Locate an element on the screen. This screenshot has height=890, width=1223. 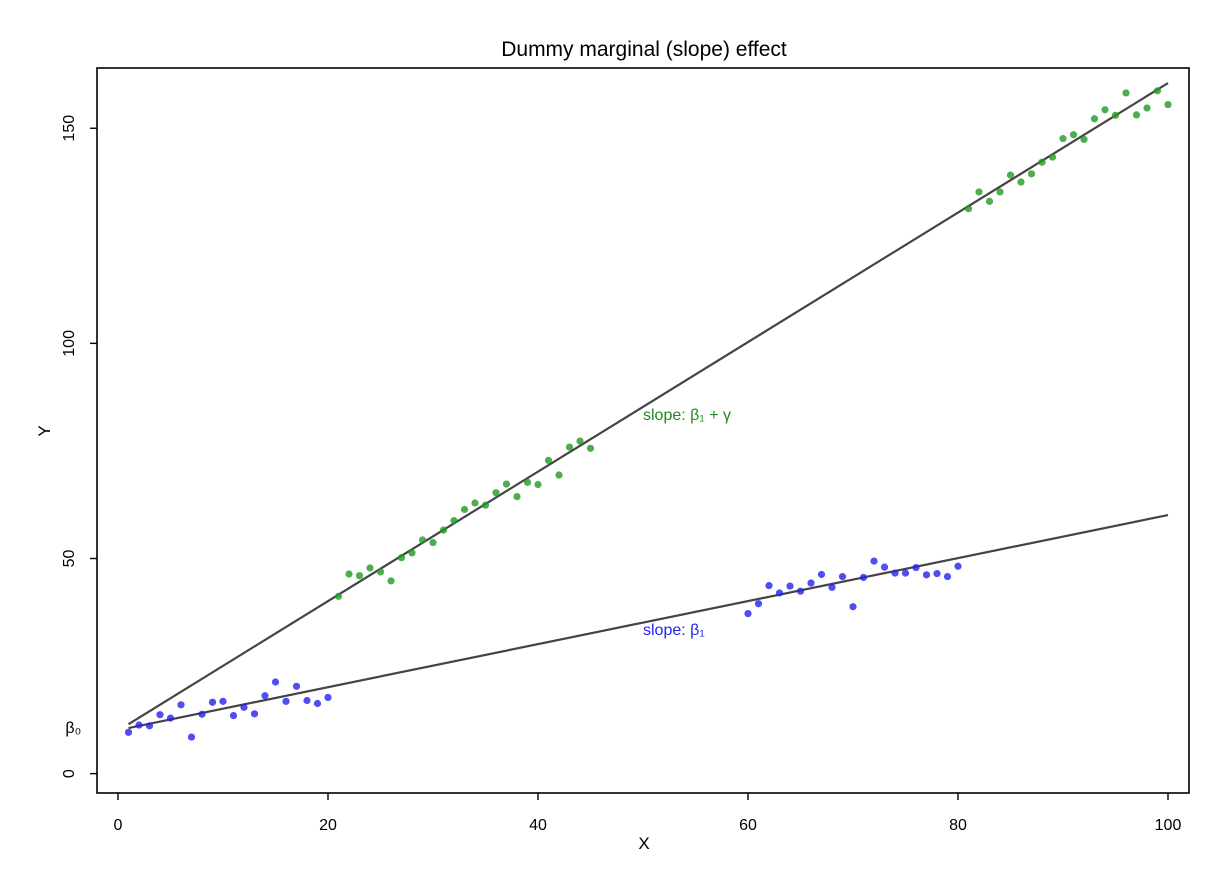
y-axis: 0 50 100 150 is located at coordinates (79, 446).